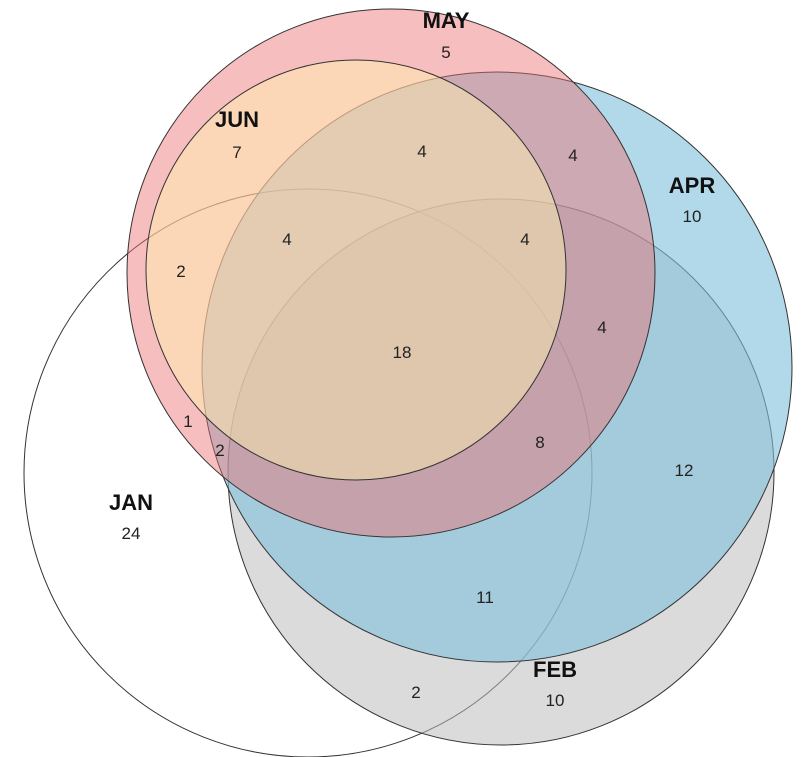 The image size is (808, 757). What do you see at coordinates (445, 52) in the screenshot?
I see `set-count: 5` at bounding box center [445, 52].